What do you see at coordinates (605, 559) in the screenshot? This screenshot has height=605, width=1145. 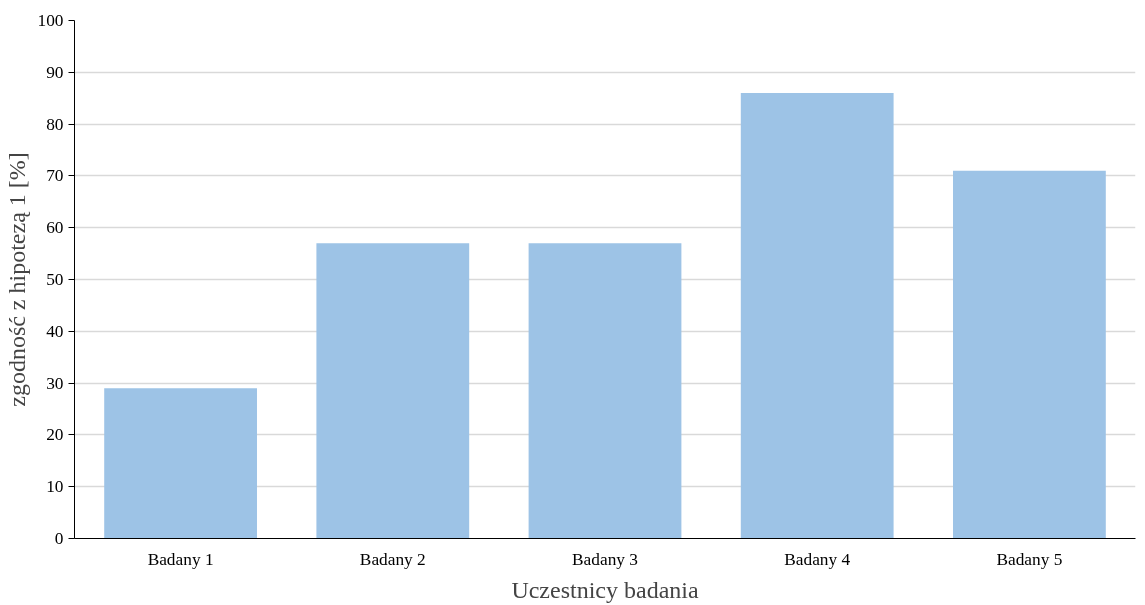 I see `x-tick-label: Badany 3` at bounding box center [605, 559].